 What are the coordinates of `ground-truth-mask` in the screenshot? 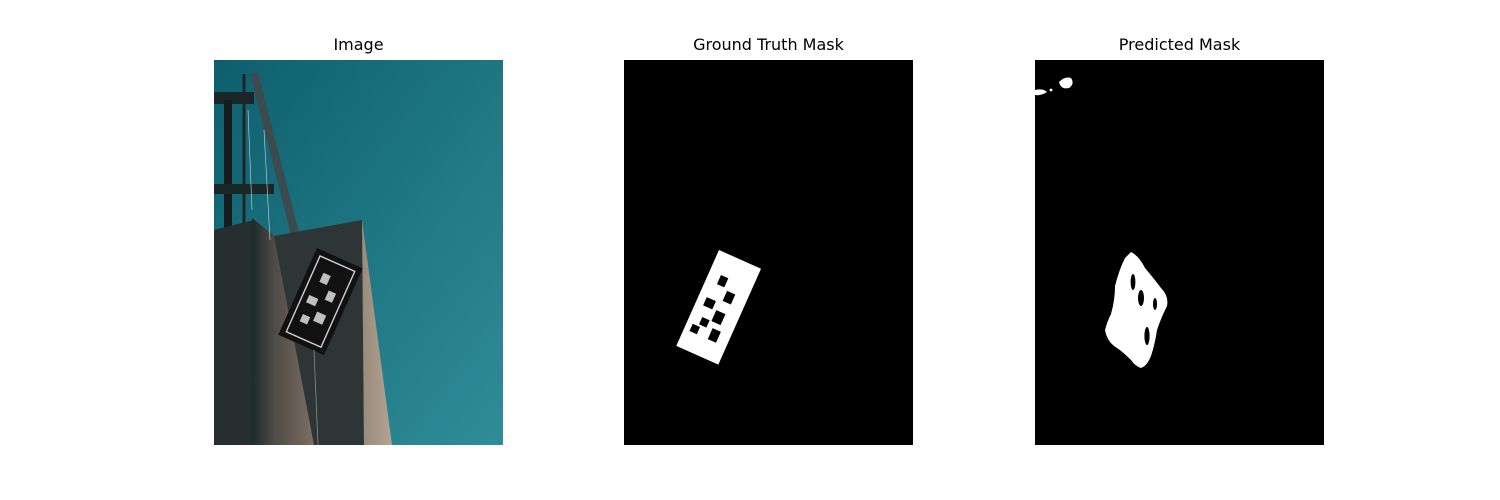 It's located at (768, 252).